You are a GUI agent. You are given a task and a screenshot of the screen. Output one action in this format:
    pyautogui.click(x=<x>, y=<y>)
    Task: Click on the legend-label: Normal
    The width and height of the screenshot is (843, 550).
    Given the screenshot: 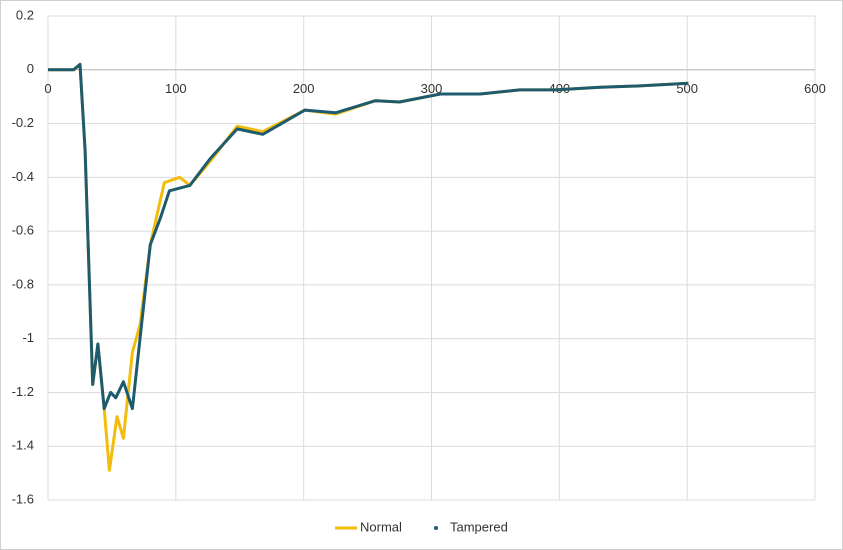 What is the action you would take?
    pyautogui.click(x=381, y=526)
    